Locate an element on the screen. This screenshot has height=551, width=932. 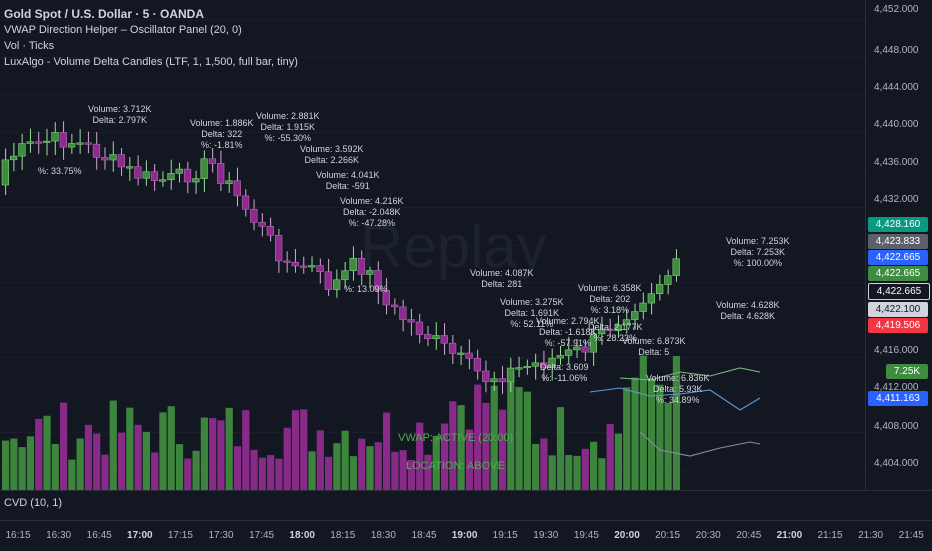
cvd-label: CVD (10, 1) is located at coordinates (33, 503).